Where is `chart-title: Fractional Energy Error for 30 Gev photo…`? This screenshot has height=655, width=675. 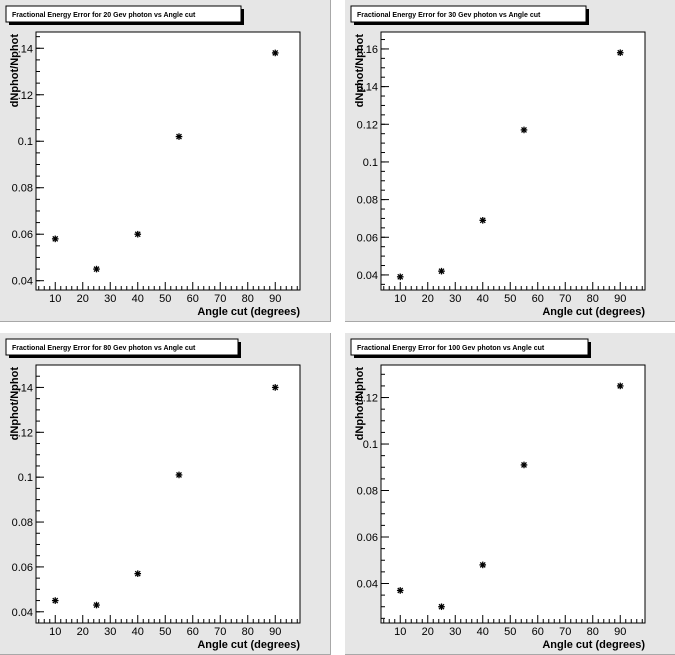
chart-title: Fractional Energy Error for 30 Gev photo… is located at coordinates (449, 15).